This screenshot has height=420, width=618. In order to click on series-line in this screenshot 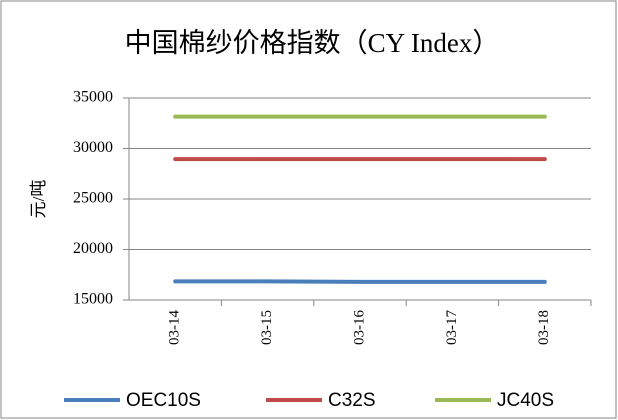, I will do `click(360, 281)`.